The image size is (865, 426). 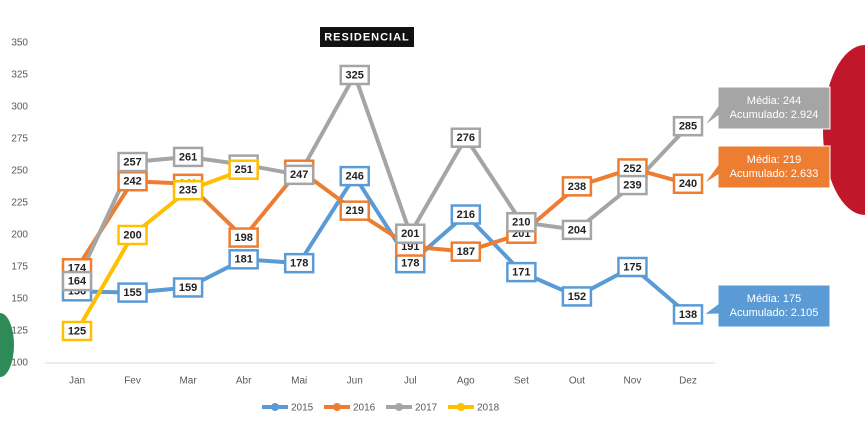 I want to click on x-tick-label: Fev, so click(x=132, y=381).